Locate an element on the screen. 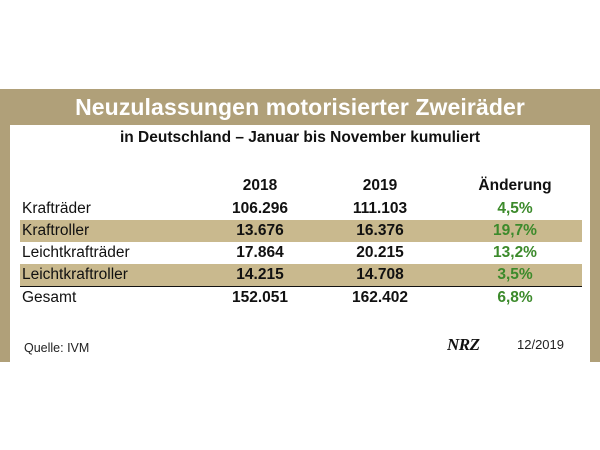 Image resolution: width=600 pixels, height=450 pixels. row-value-2018: 14.215 is located at coordinates (260, 274).